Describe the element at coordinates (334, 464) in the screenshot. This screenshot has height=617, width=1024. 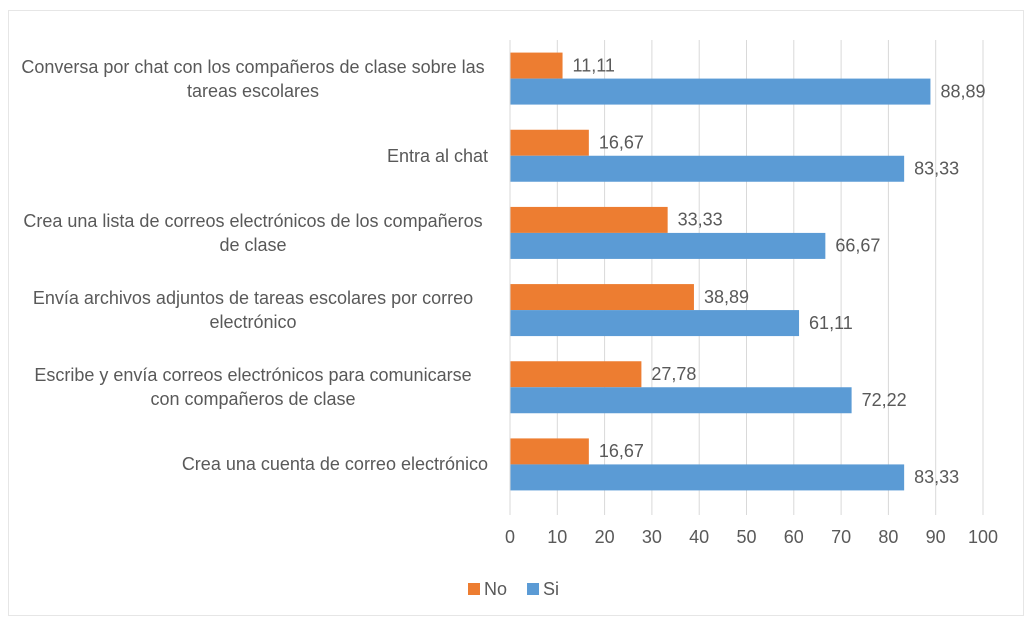
I see `y-tick-text: Crea una cuenta de correo electrónico` at that location.